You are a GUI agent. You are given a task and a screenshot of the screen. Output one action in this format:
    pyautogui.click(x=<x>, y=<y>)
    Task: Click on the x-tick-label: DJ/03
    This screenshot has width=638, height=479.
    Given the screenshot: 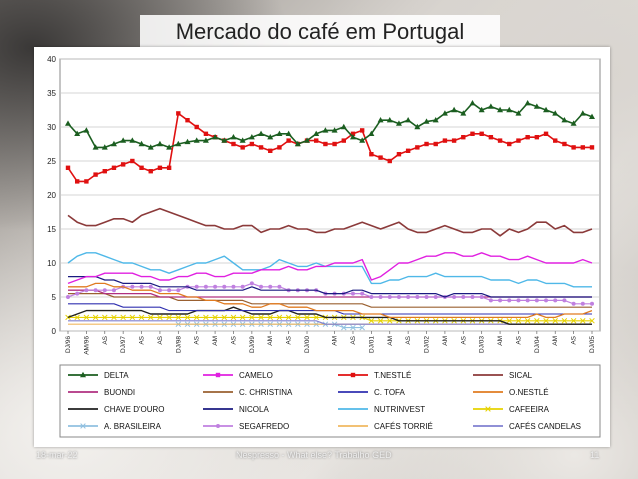 What is the action you would take?
    pyautogui.click(x=482, y=344)
    